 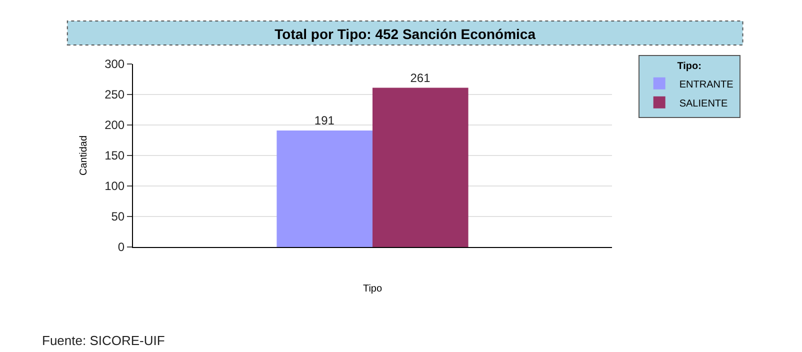 What do you see at coordinates (114, 155) in the screenshot?
I see `y-tick-label: 150` at bounding box center [114, 155].